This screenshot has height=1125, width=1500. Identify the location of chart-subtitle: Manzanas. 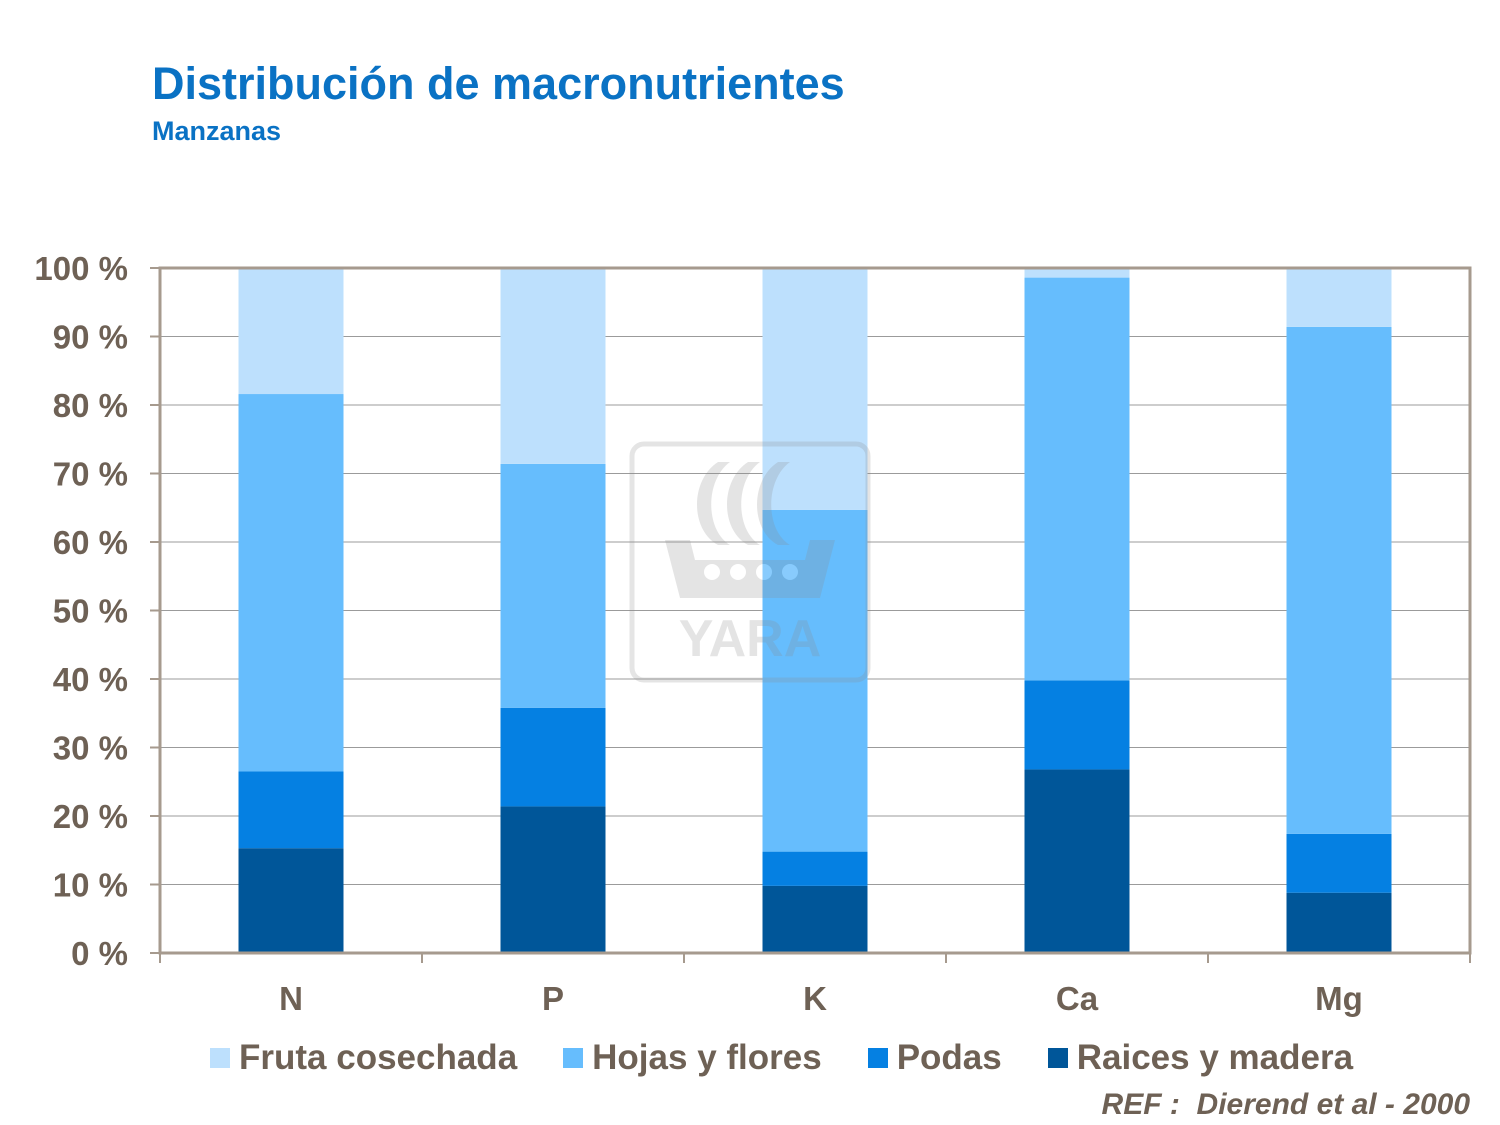
(217, 131).